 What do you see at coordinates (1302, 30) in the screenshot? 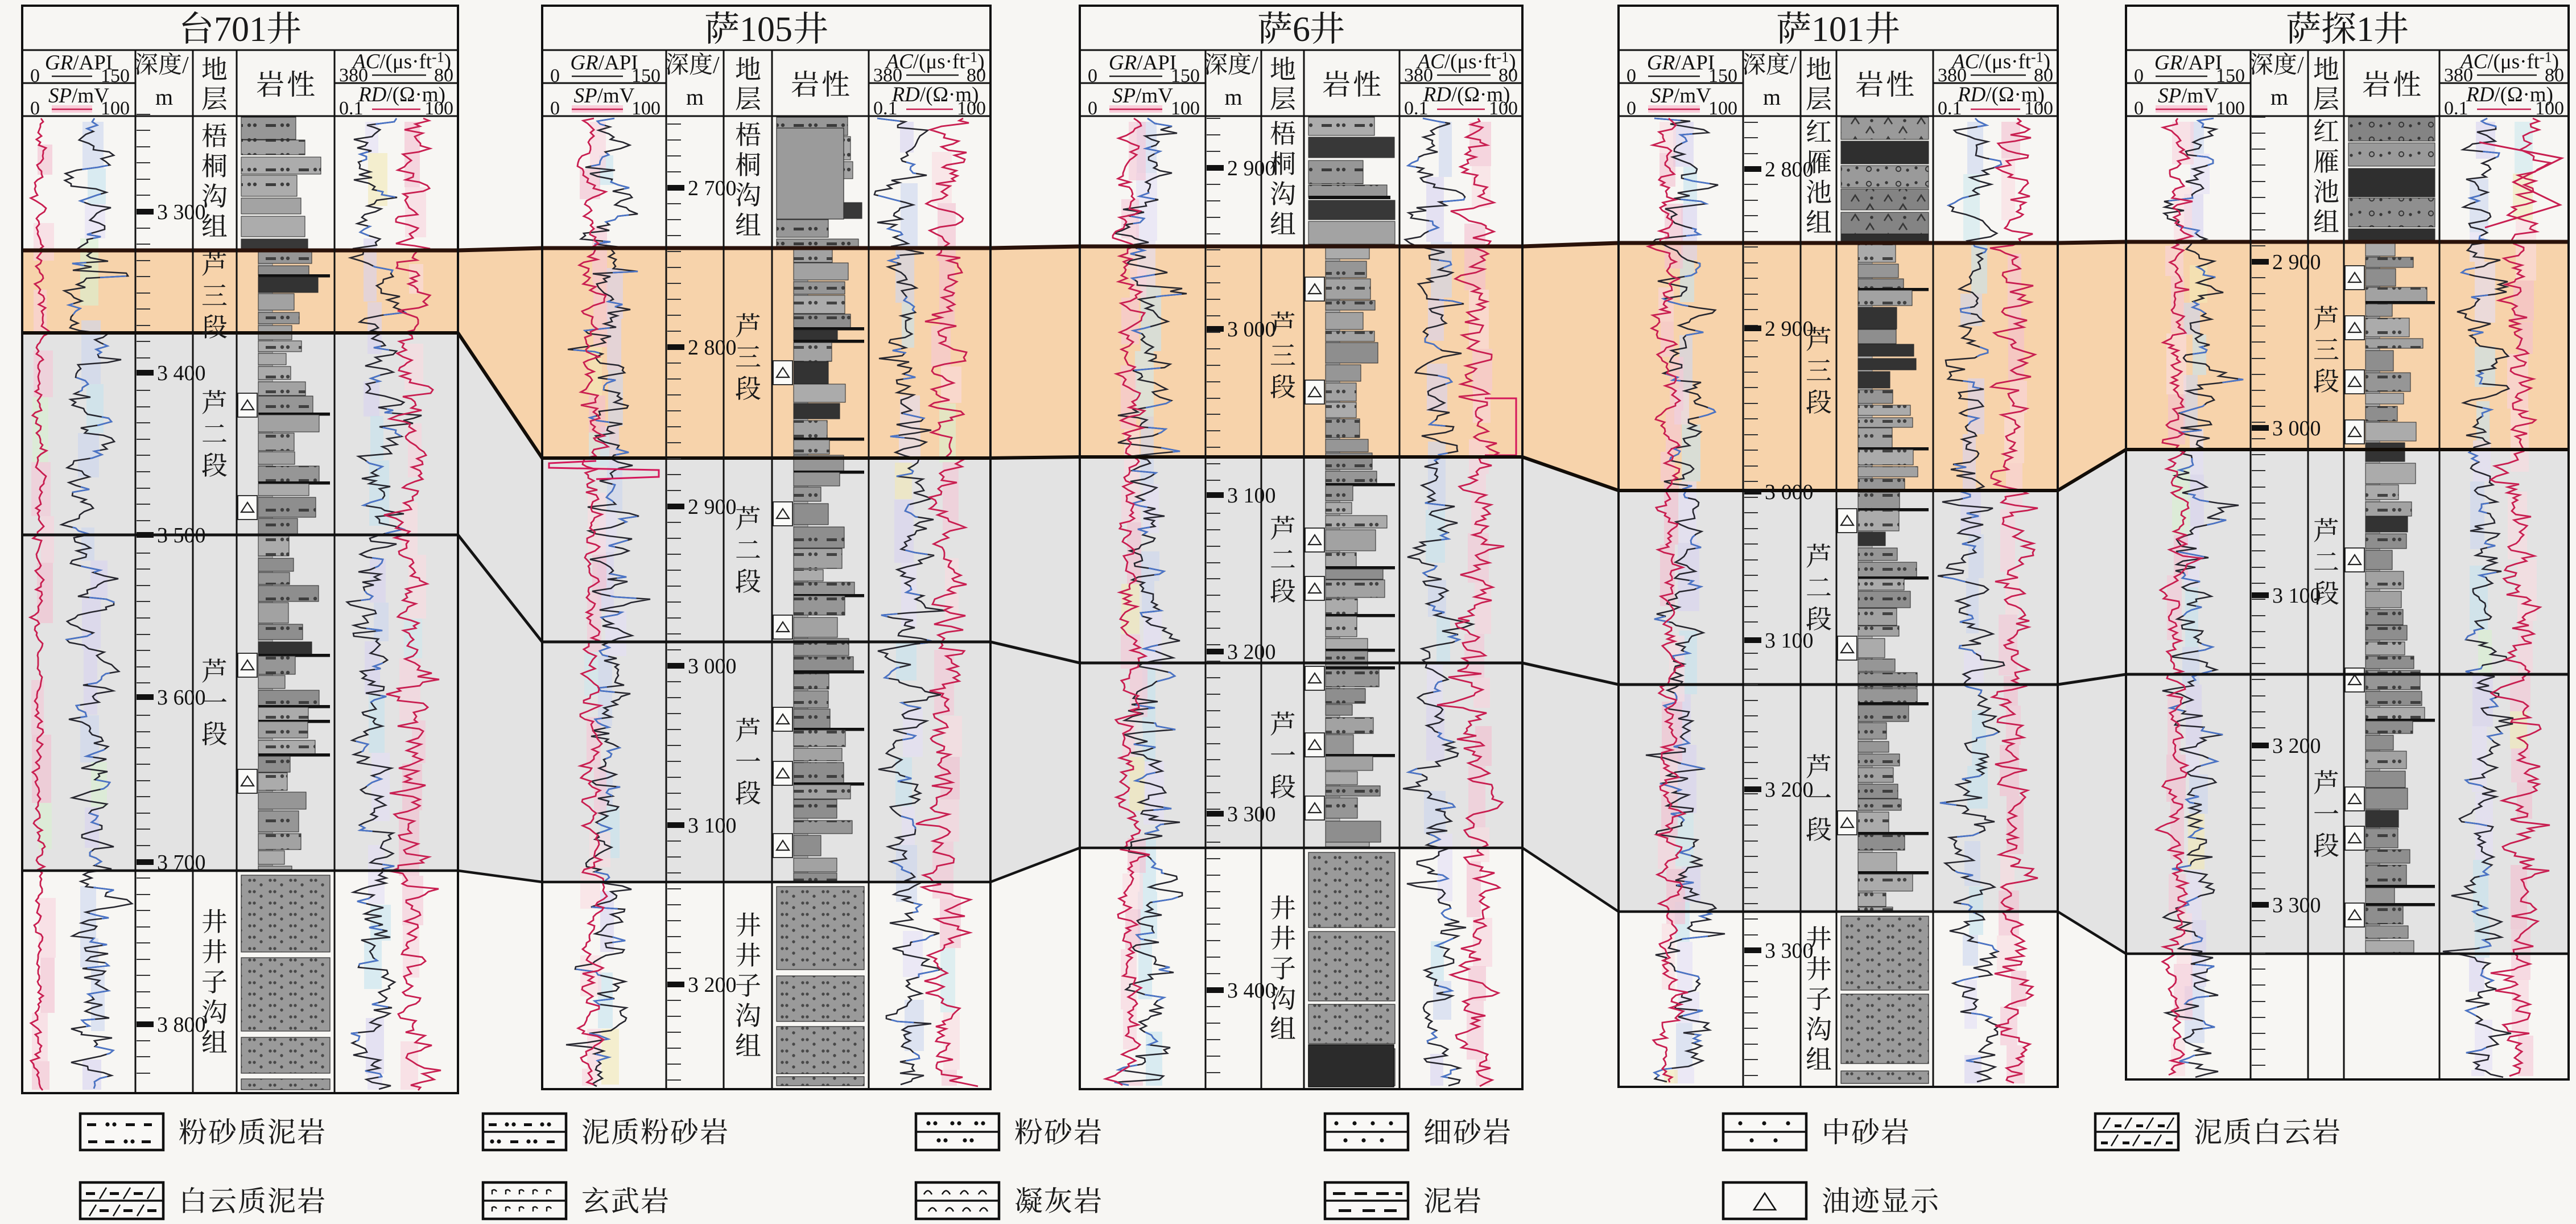
I see `svg-text: 6` at bounding box center [1302, 30].